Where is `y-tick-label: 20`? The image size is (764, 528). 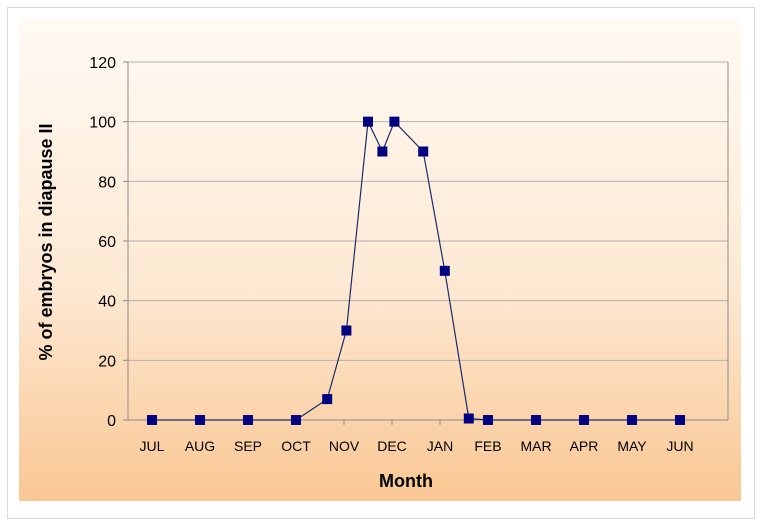 y-tick-label: 20 is located at coordinates (107, 361).